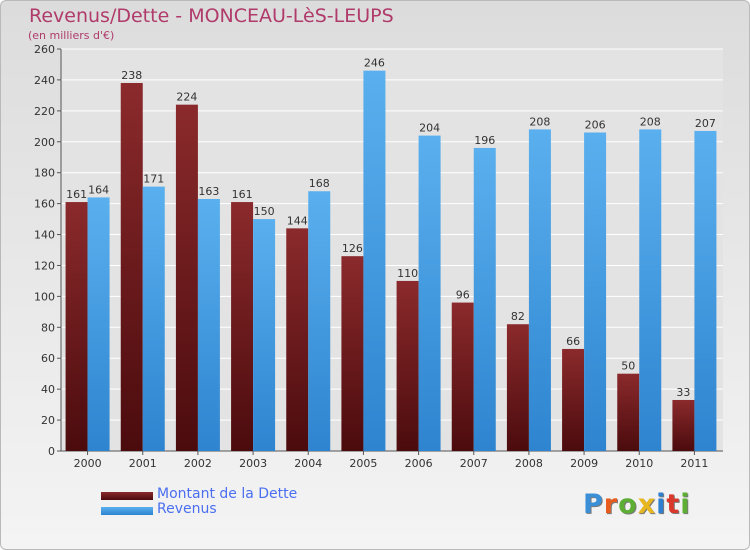  Describe the element at coordinates (595, 124) in the screenshot. I see `data-label-revenus-2009: 206` at that location.